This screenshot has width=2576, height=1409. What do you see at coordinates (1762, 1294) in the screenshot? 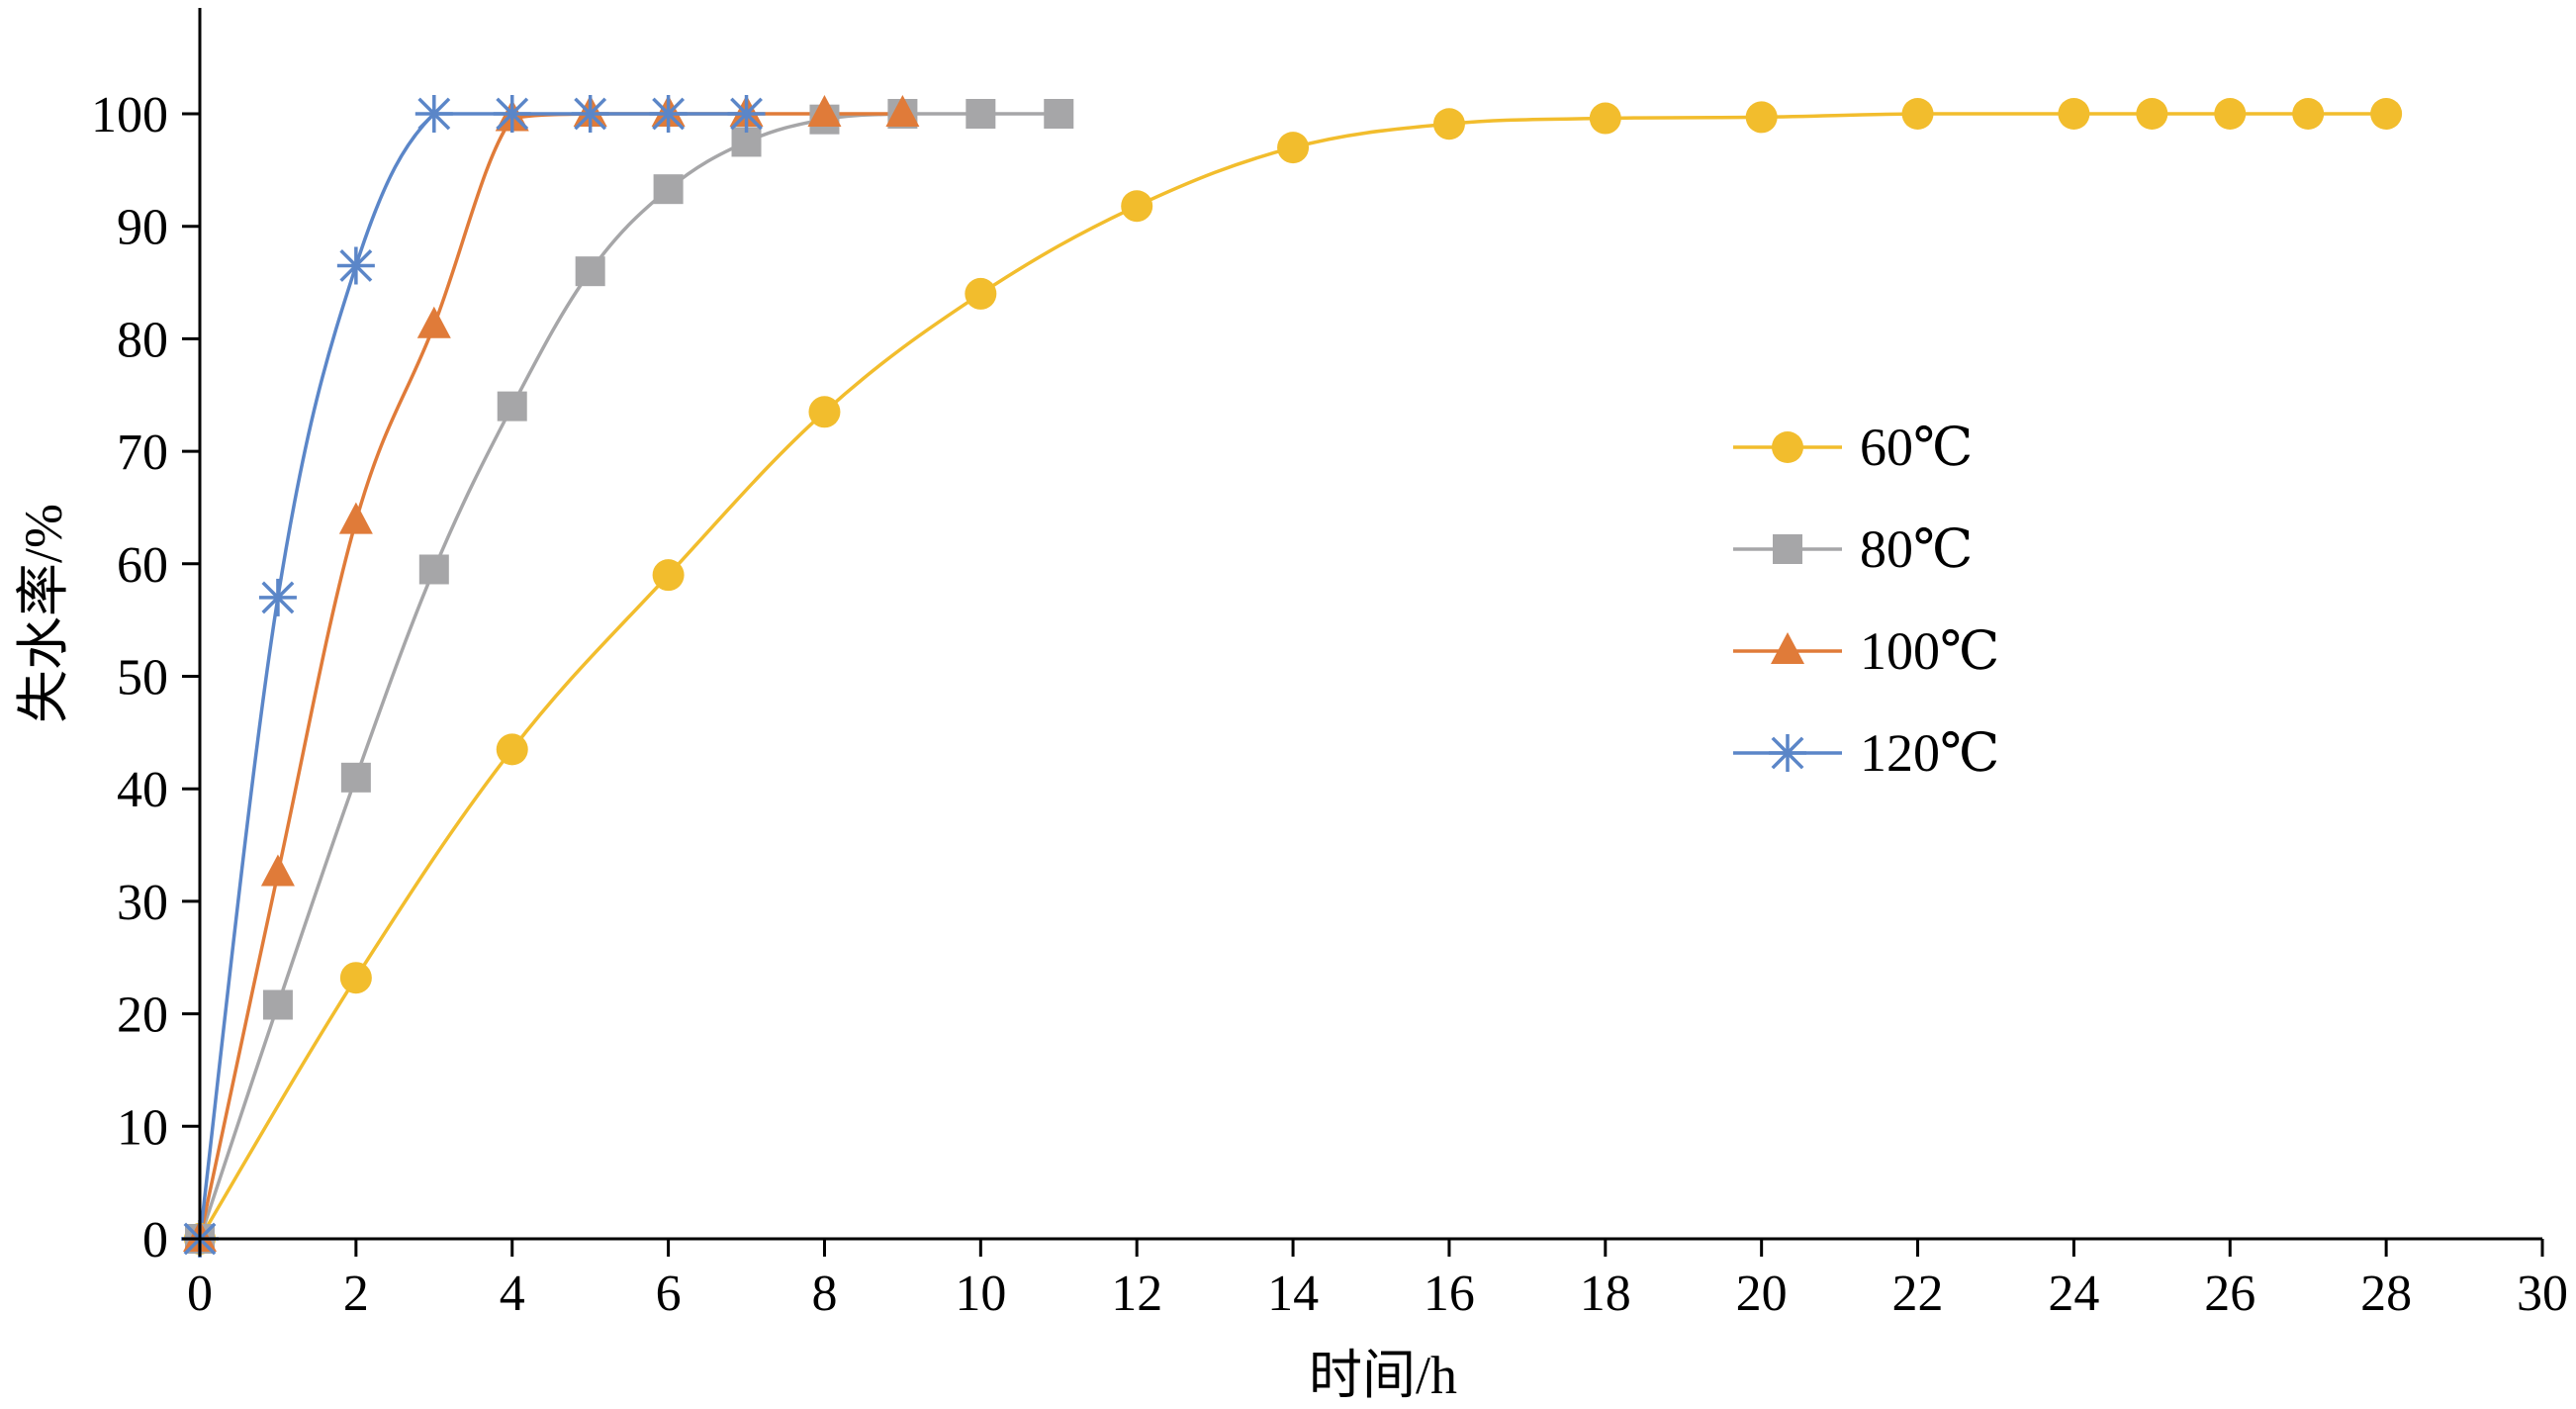
I see `x-tick-label: 20` at bounding box center [1762, 1294].